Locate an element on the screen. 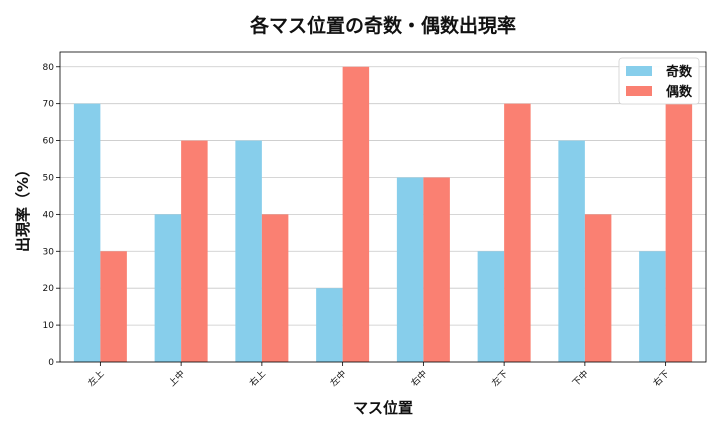  y-tick-label: 80 is located at coordinates (49, 68).